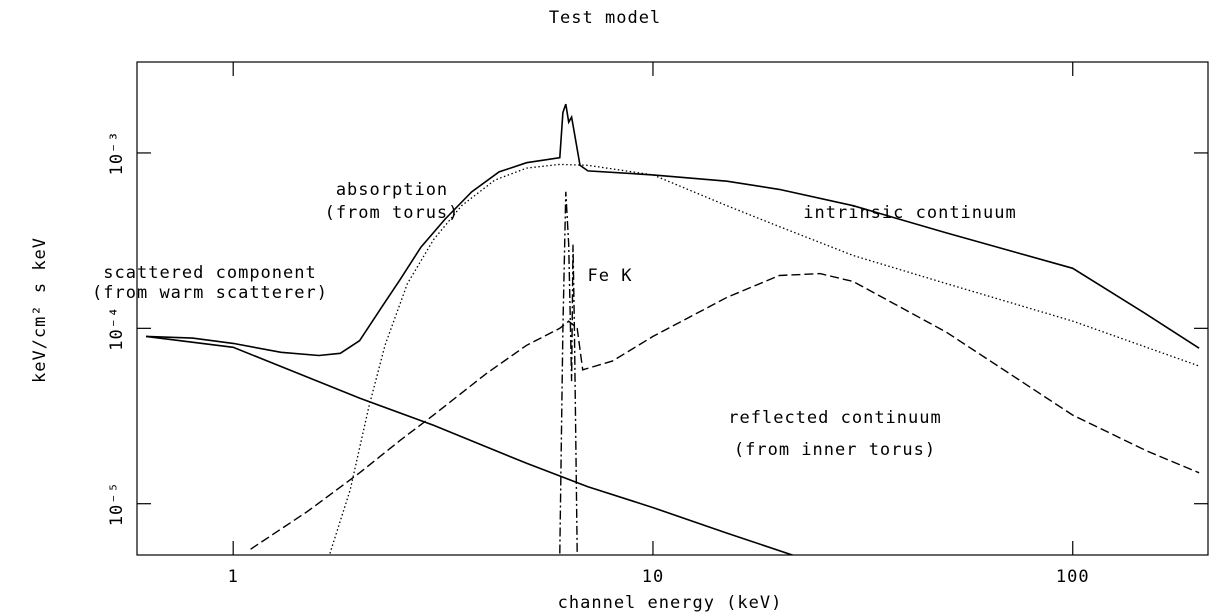 The image size is (1210, 614). What do you see at coordinates (834, 418) in the screenshot?
I see `annotation: reflected continuum` at bounding box center [834, 418].